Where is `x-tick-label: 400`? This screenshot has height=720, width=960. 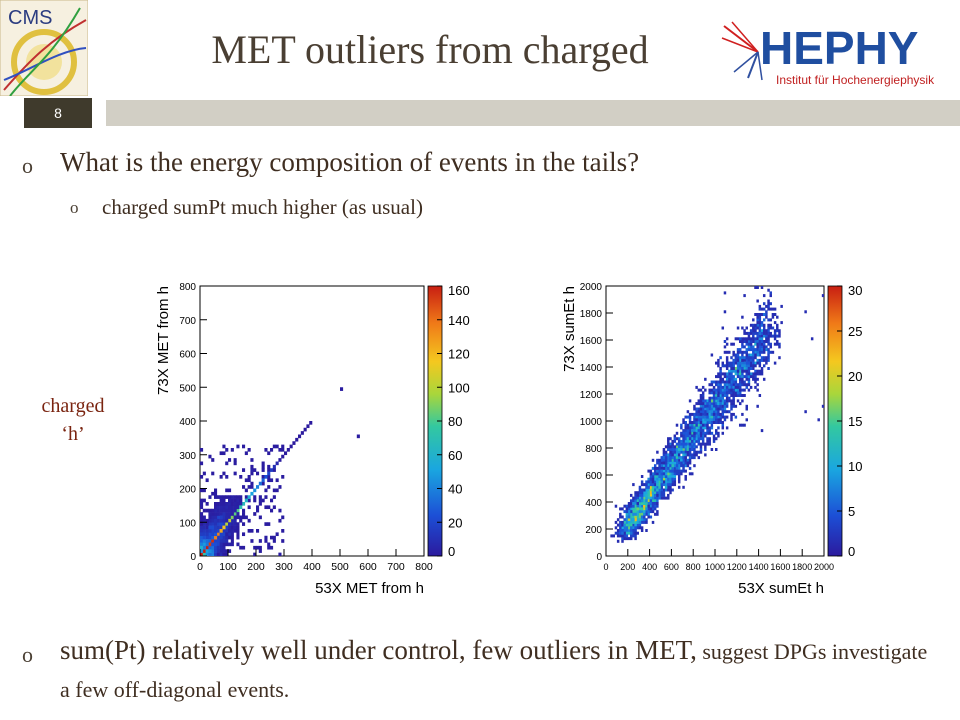
x-tick-label: 400 is located at coordinates (649, 567).